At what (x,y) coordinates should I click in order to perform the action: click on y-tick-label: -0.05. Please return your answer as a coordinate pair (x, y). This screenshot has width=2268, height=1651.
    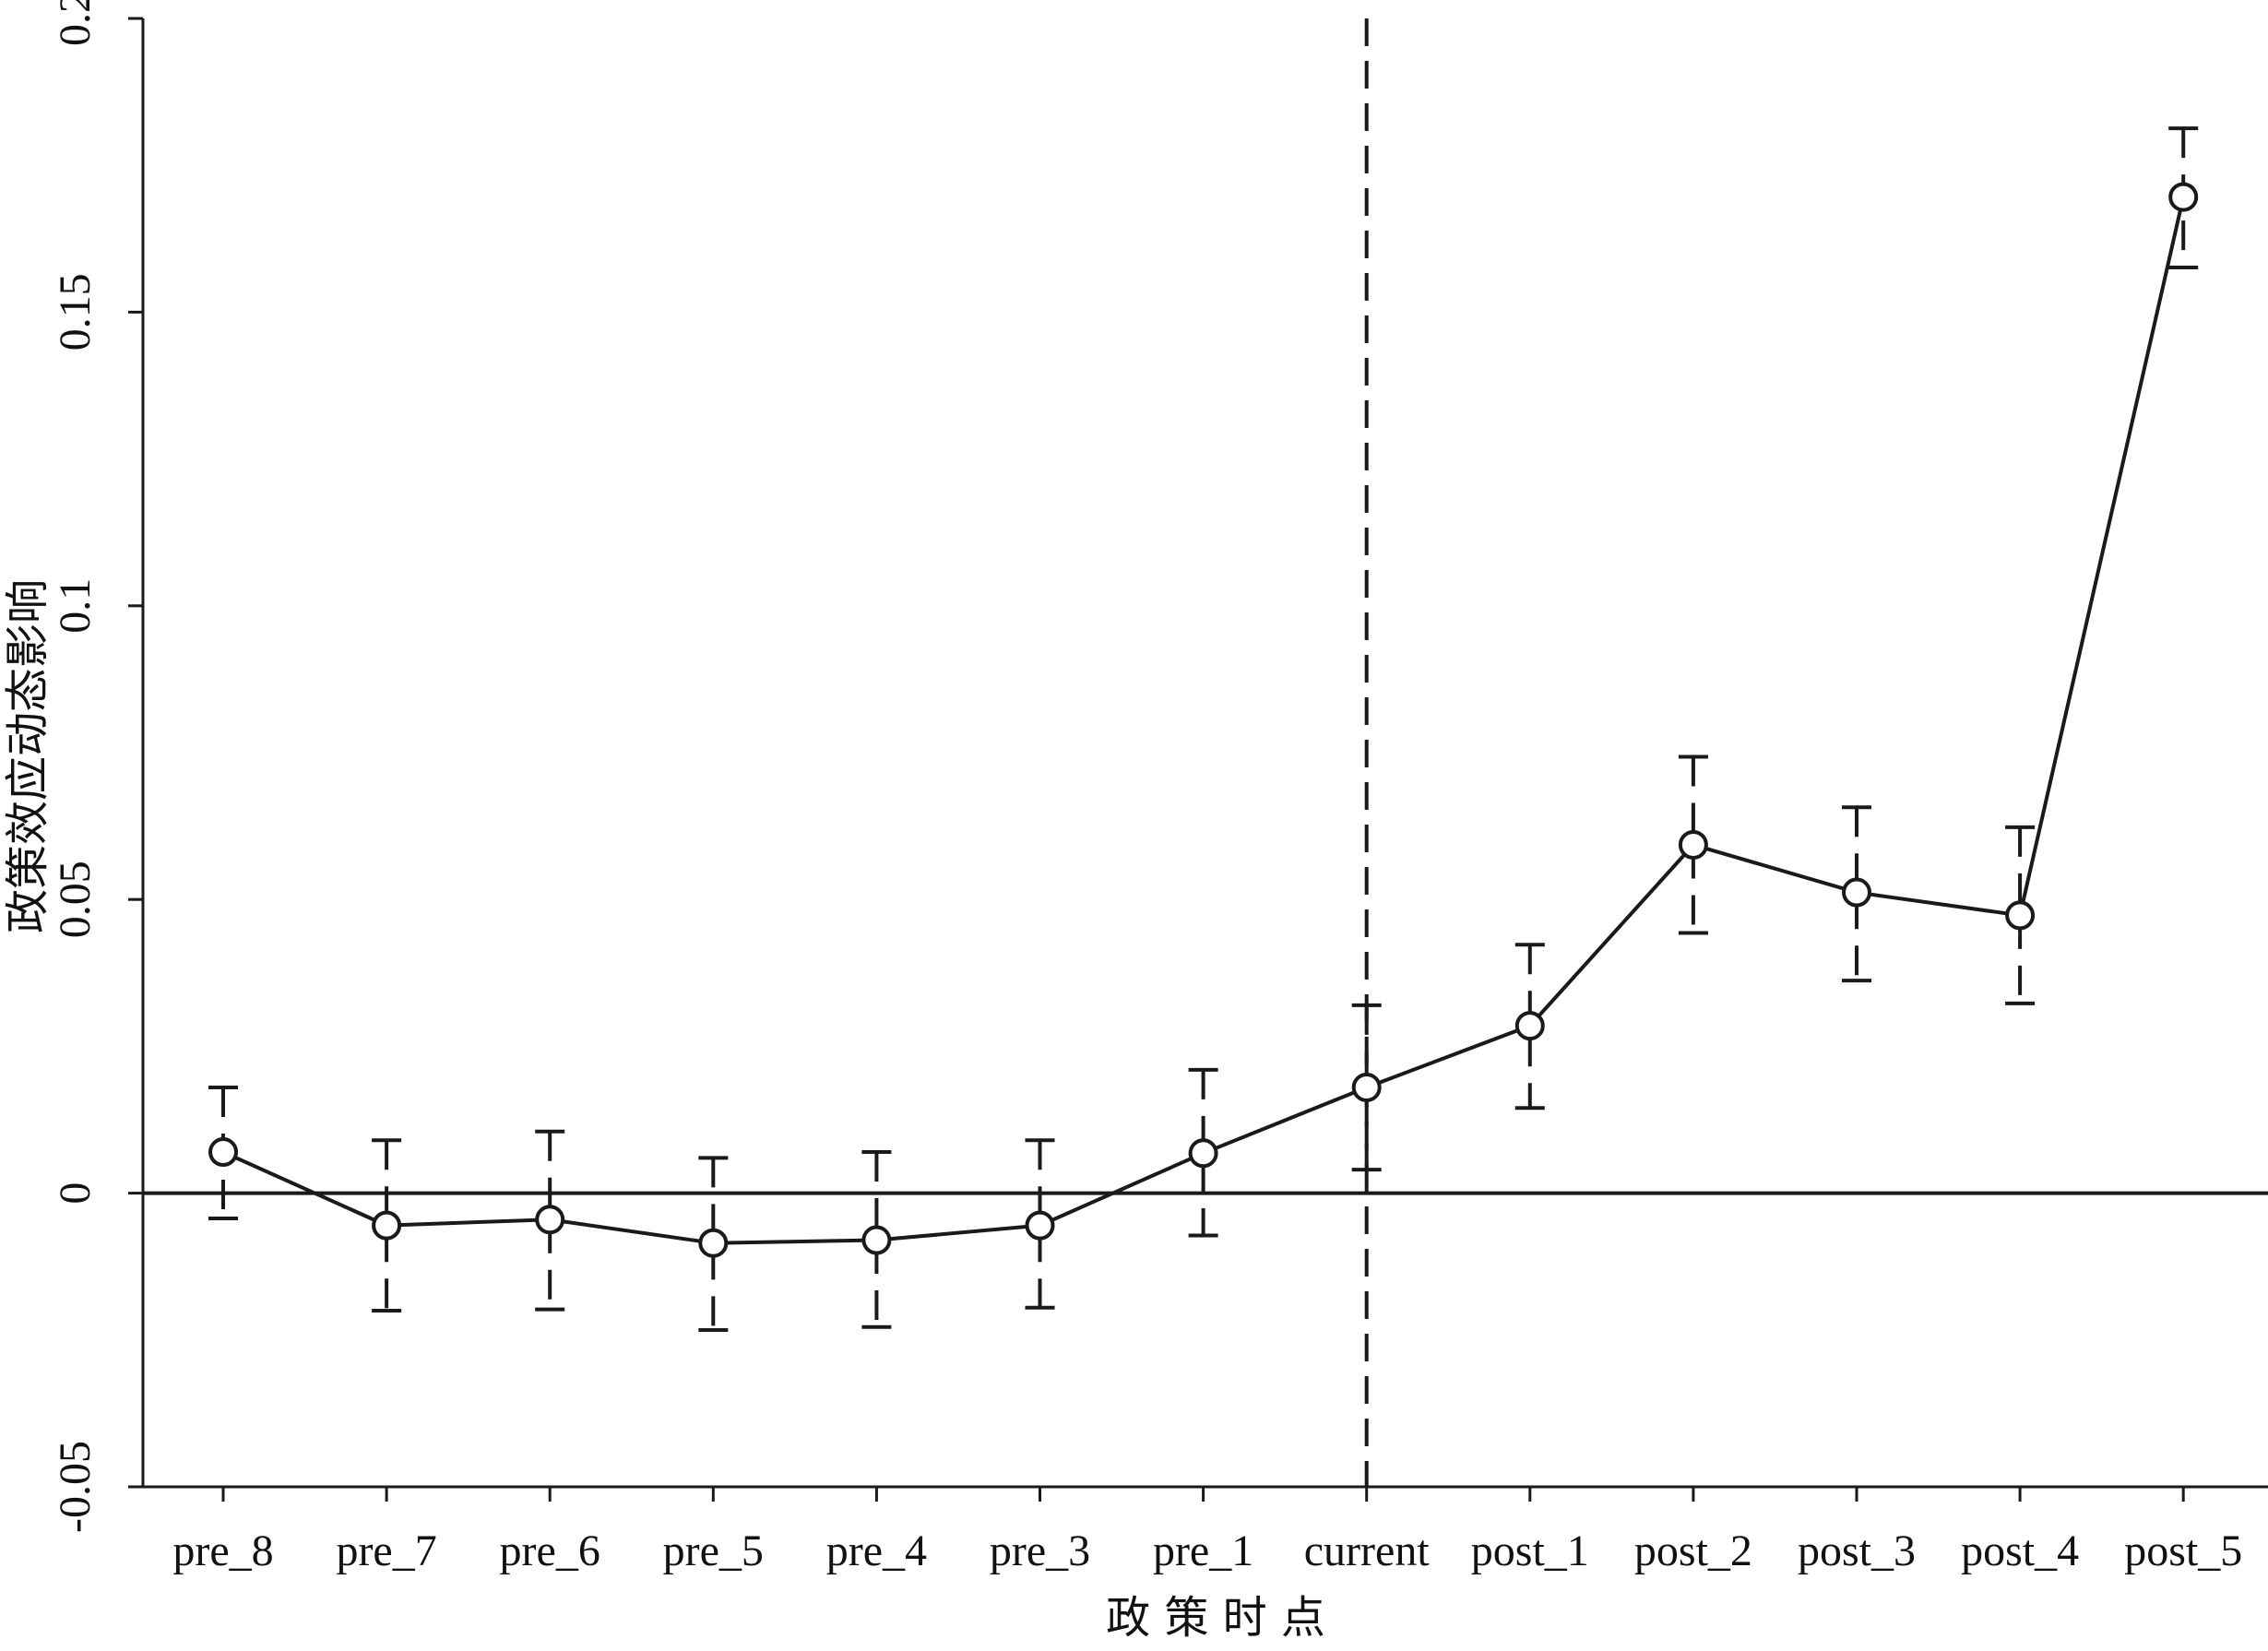
    Looking at the image, I should click on (75, 1487).